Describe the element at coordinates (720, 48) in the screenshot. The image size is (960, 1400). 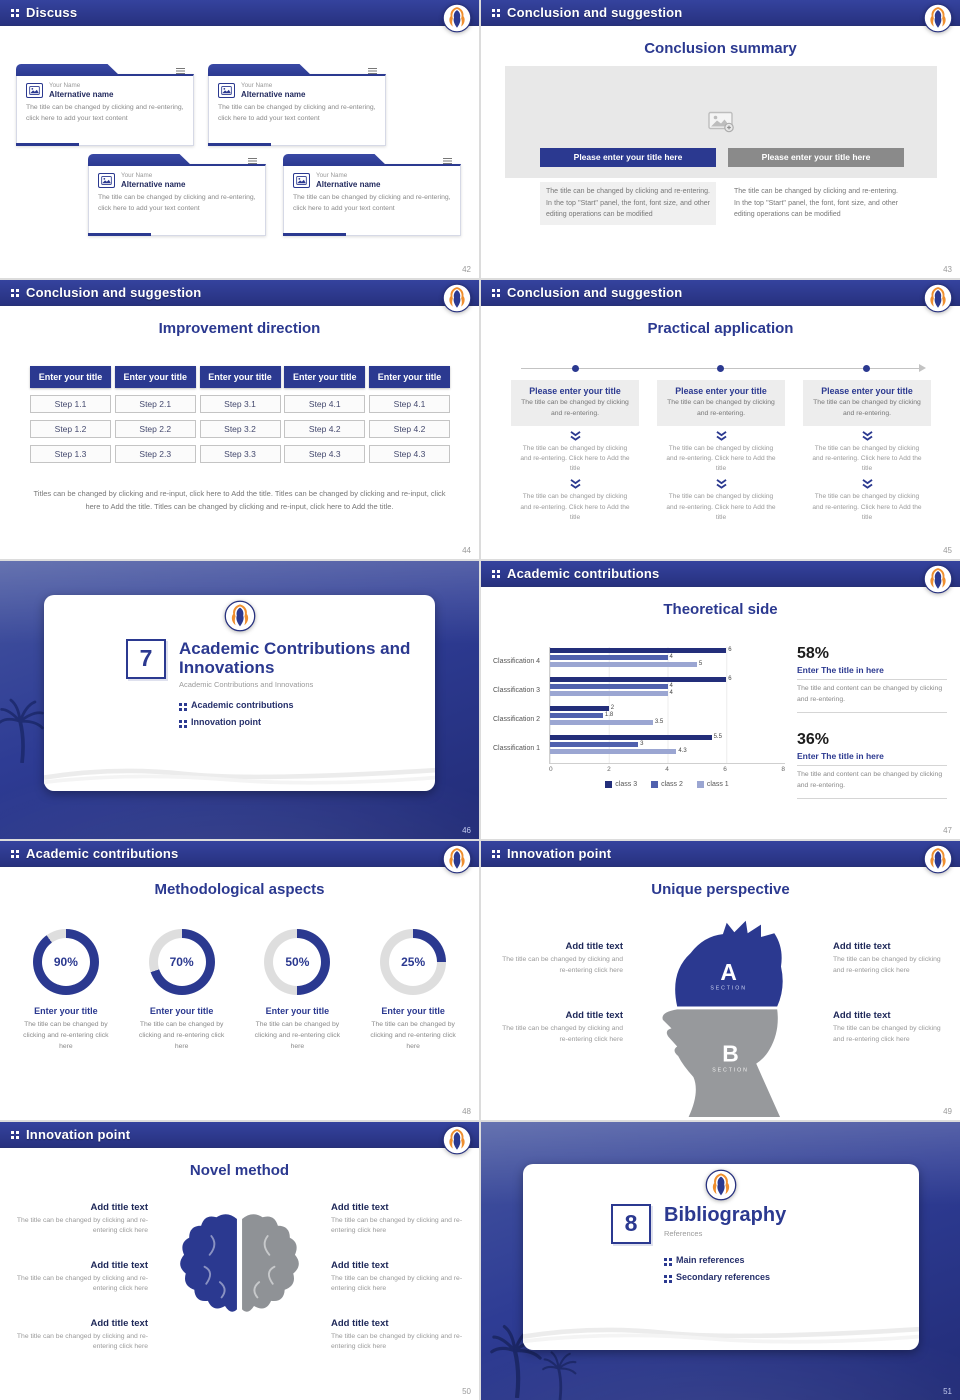
I see `slide-title: Conclusion summary` at that location.